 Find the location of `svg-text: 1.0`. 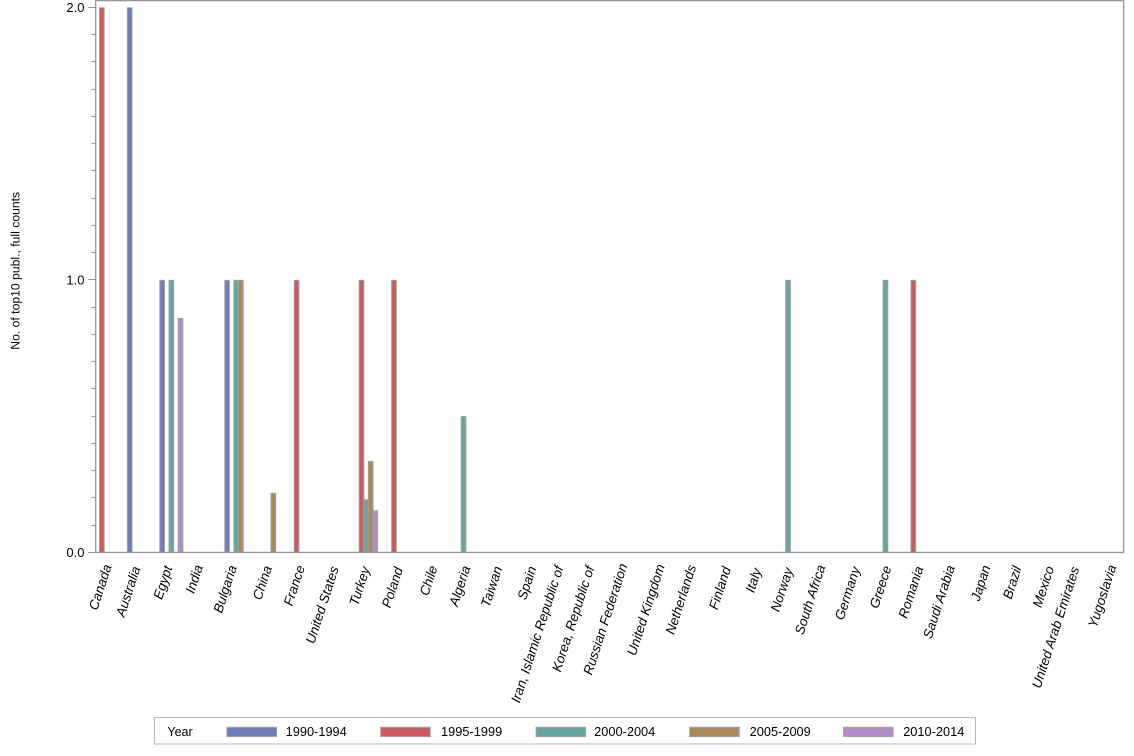

svg-text: 1.0 is located at coordinates (75, 279).